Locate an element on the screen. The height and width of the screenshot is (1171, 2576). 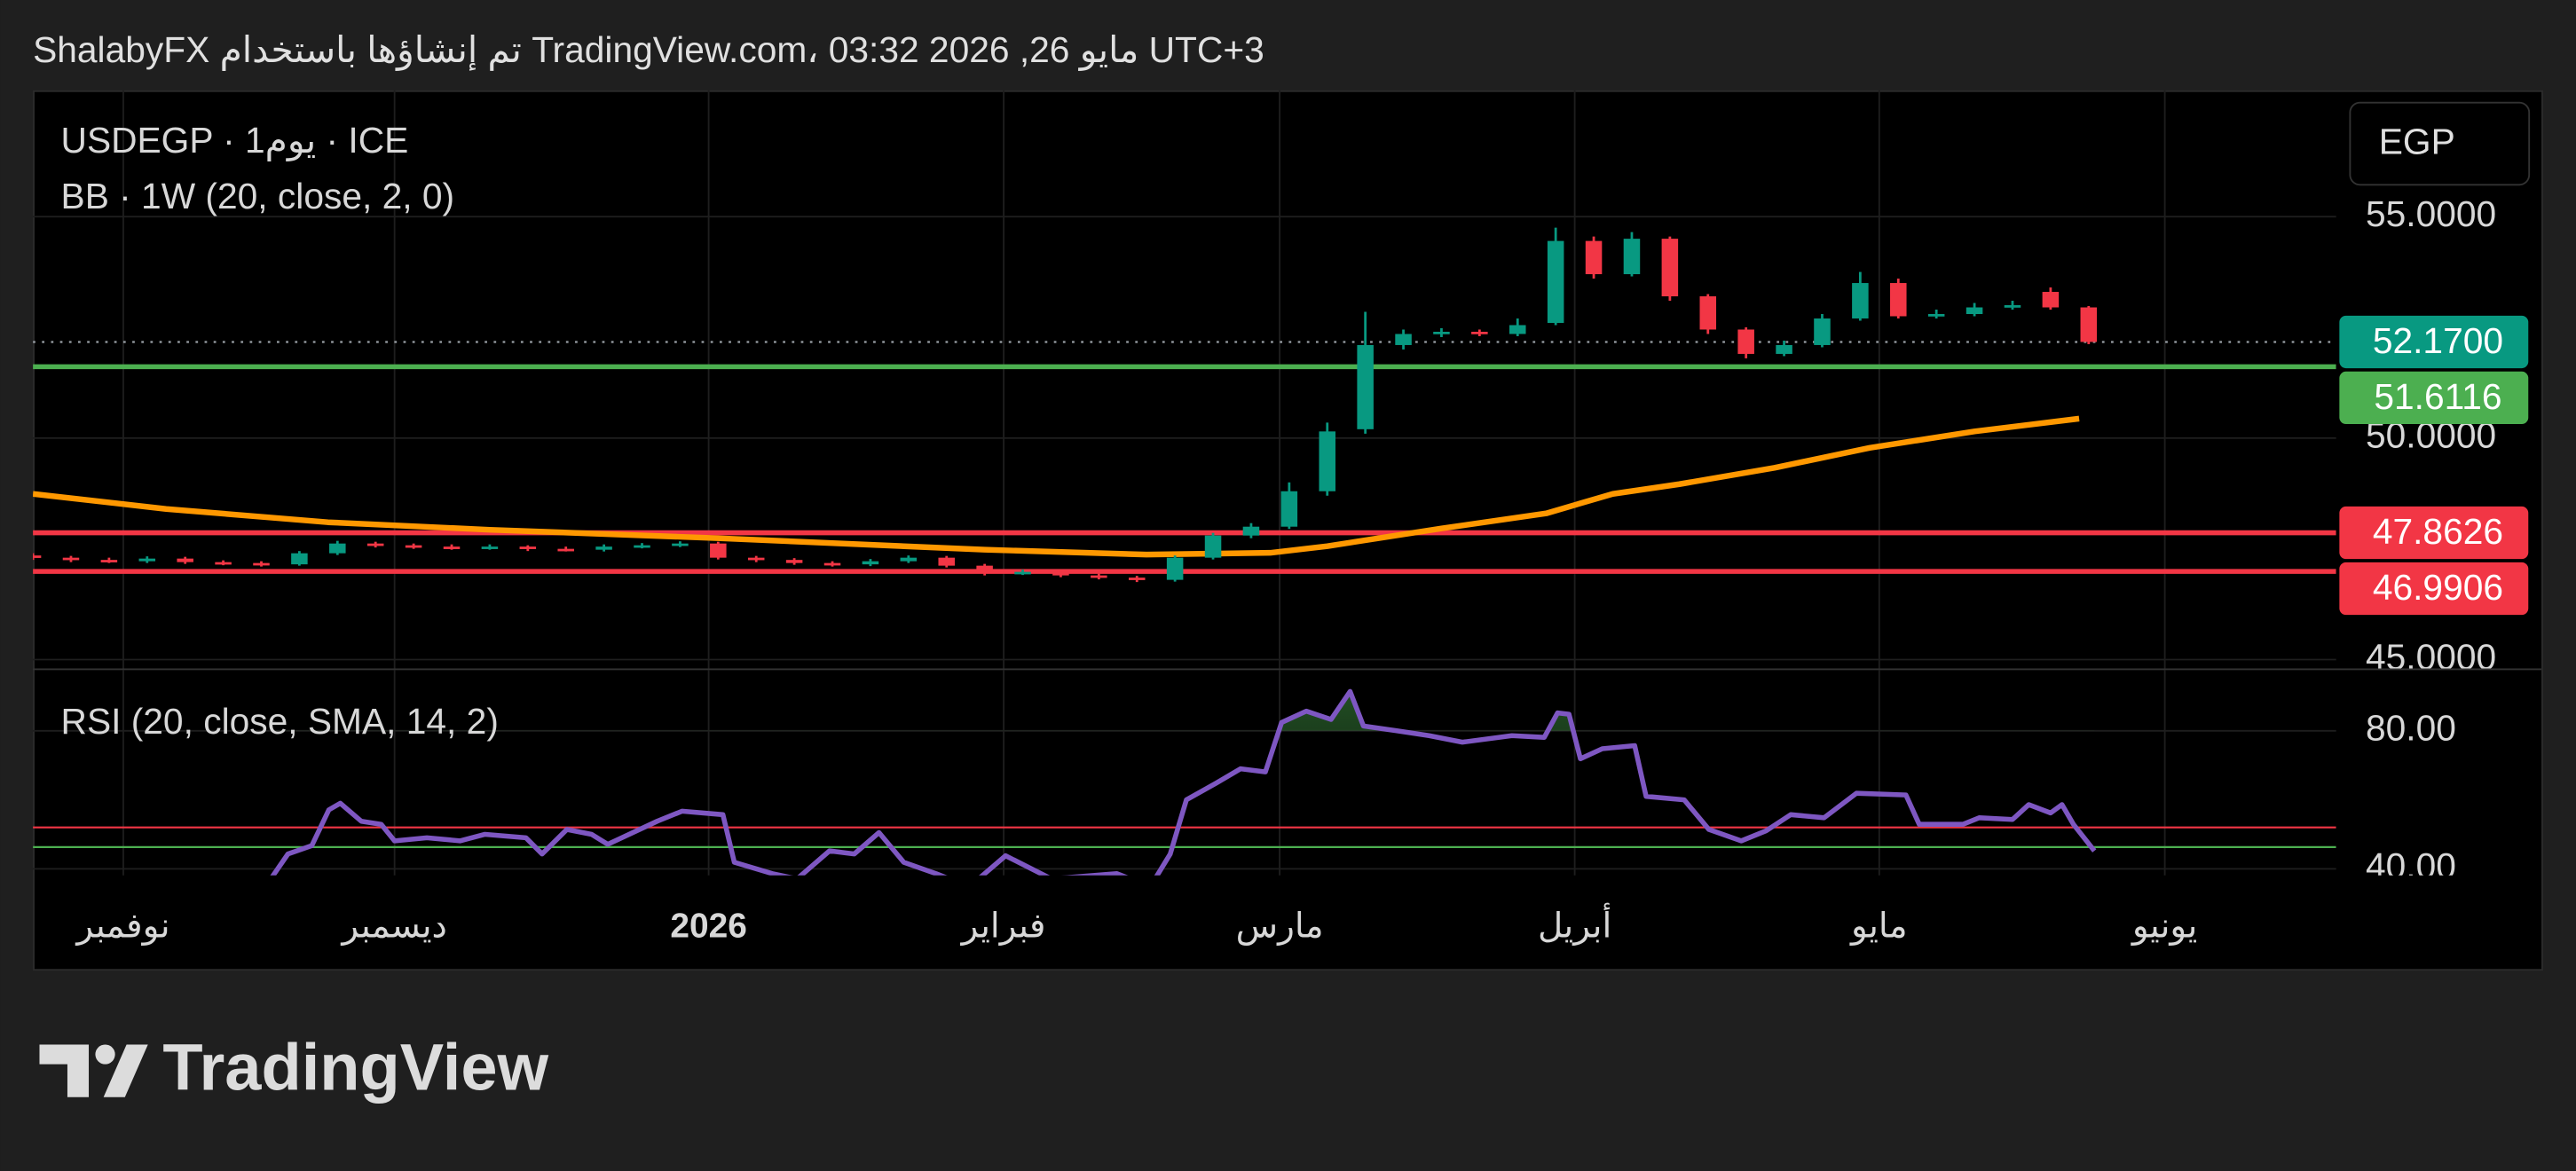
y-tick-label: 40.00 is located at coordinates (2411, 865).